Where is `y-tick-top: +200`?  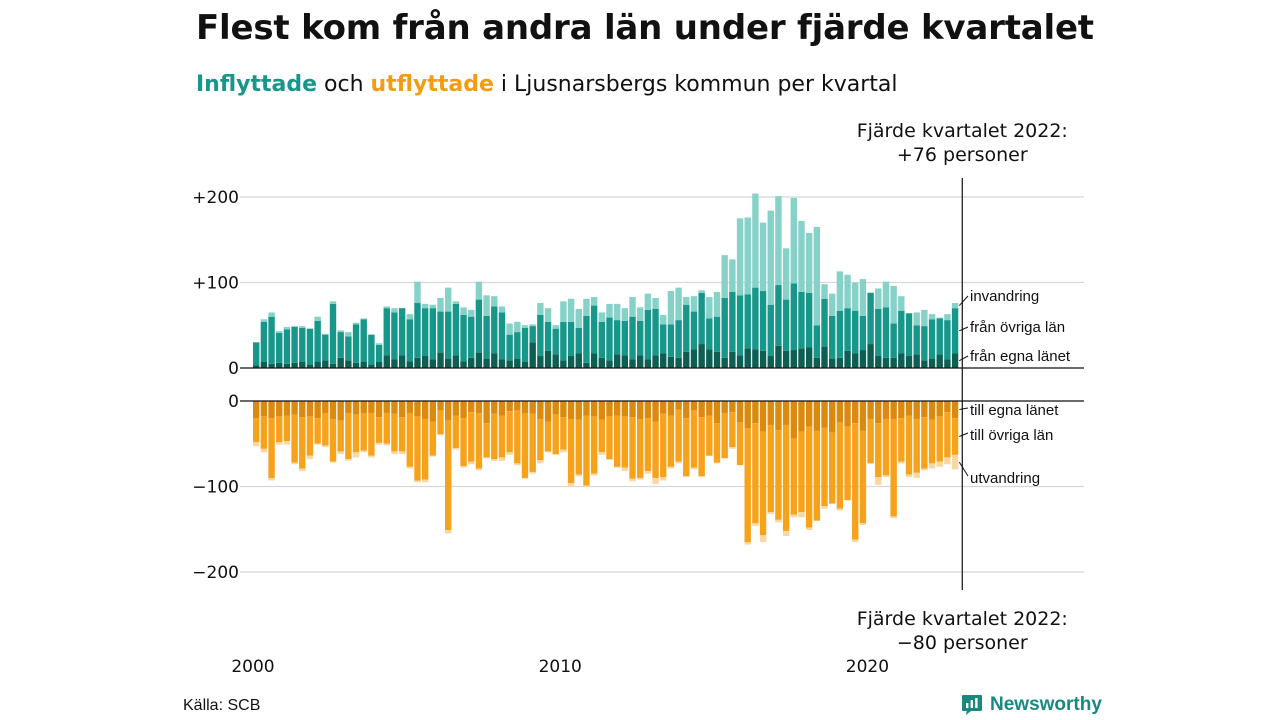
y-tick-top: +200 is located at coordinates (215, 198).